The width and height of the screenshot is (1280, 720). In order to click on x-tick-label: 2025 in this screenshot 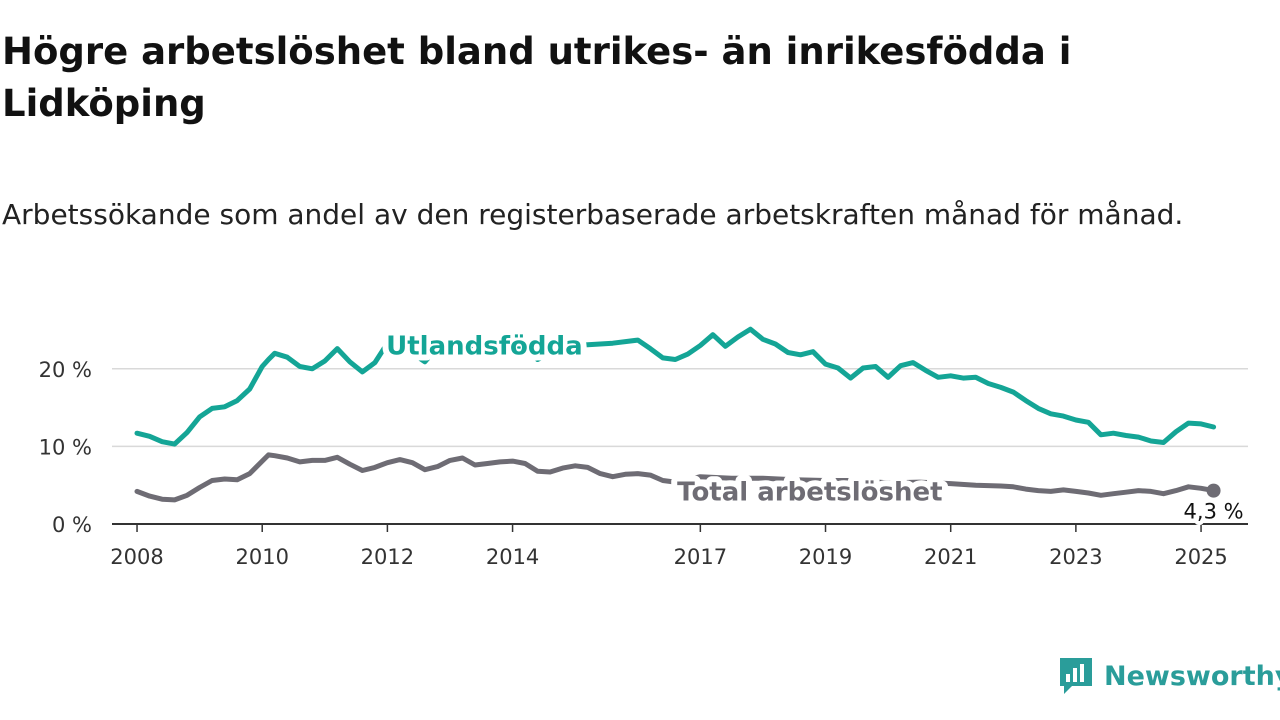, I will do `click(1200, 557)`.